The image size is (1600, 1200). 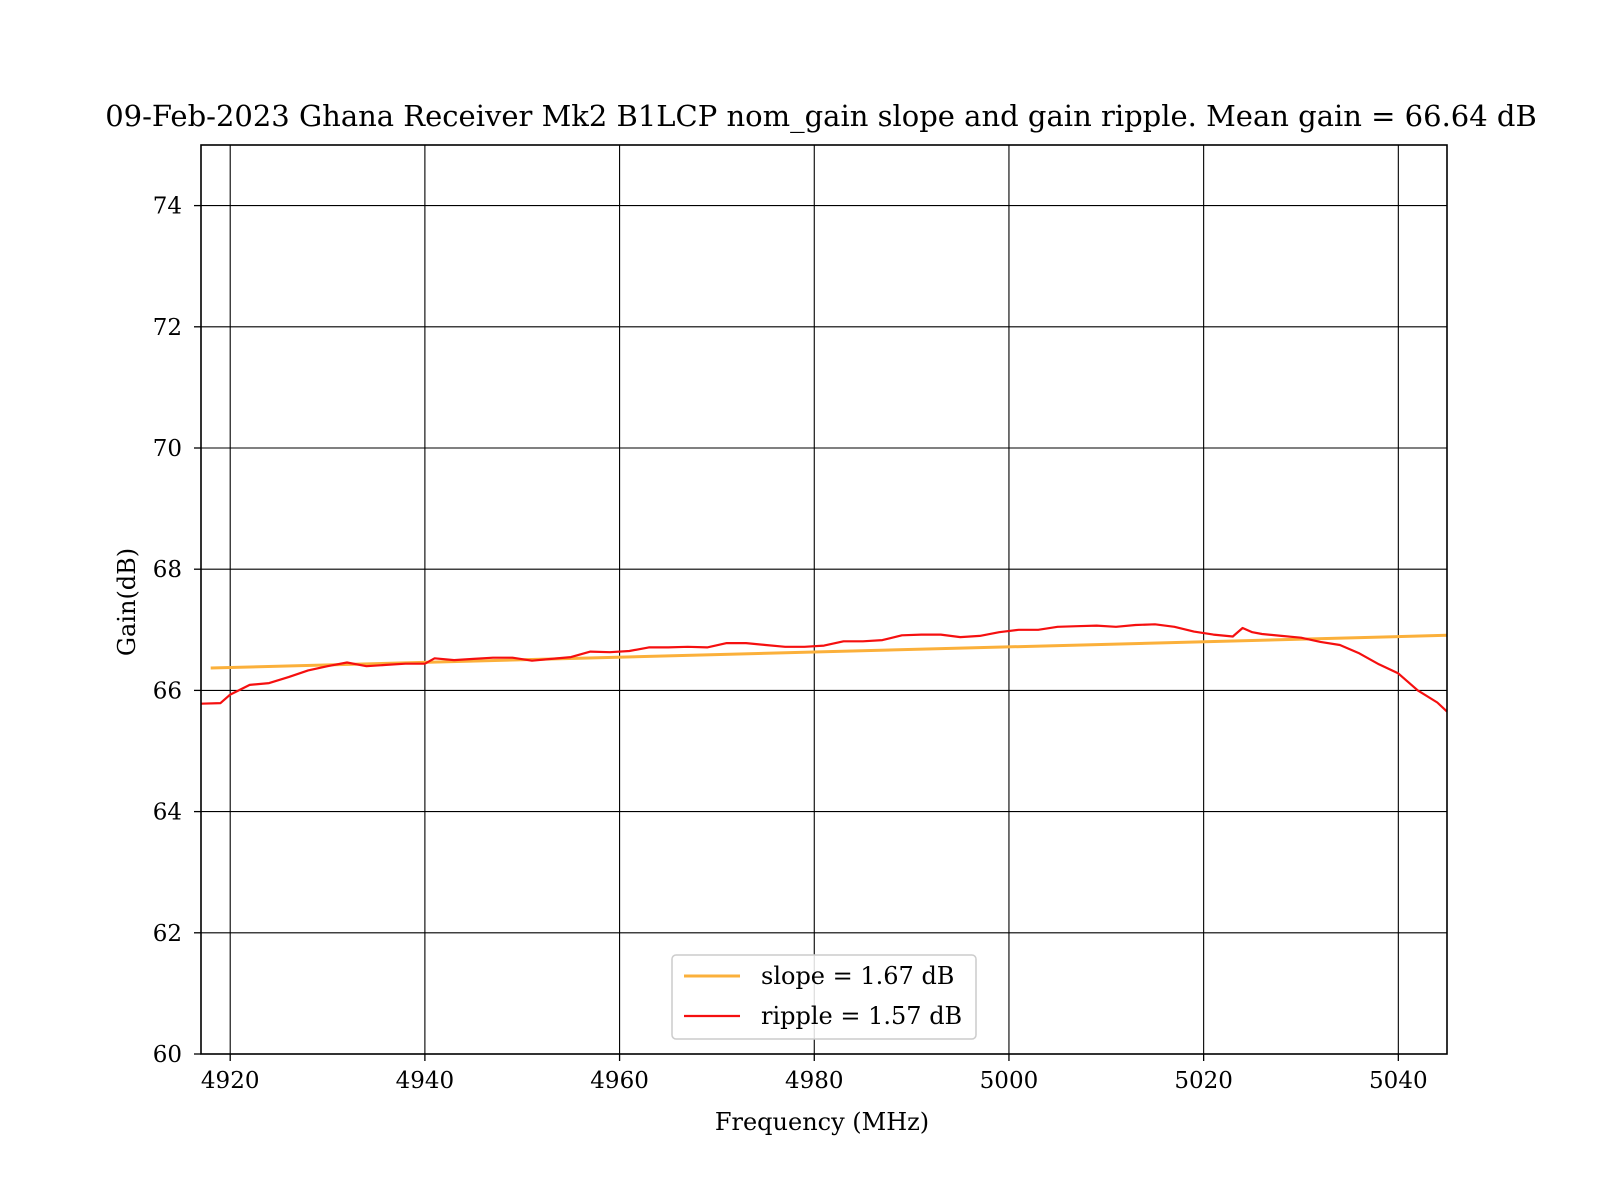 I want to click on slope-series-line, so click(x=829, y=651).